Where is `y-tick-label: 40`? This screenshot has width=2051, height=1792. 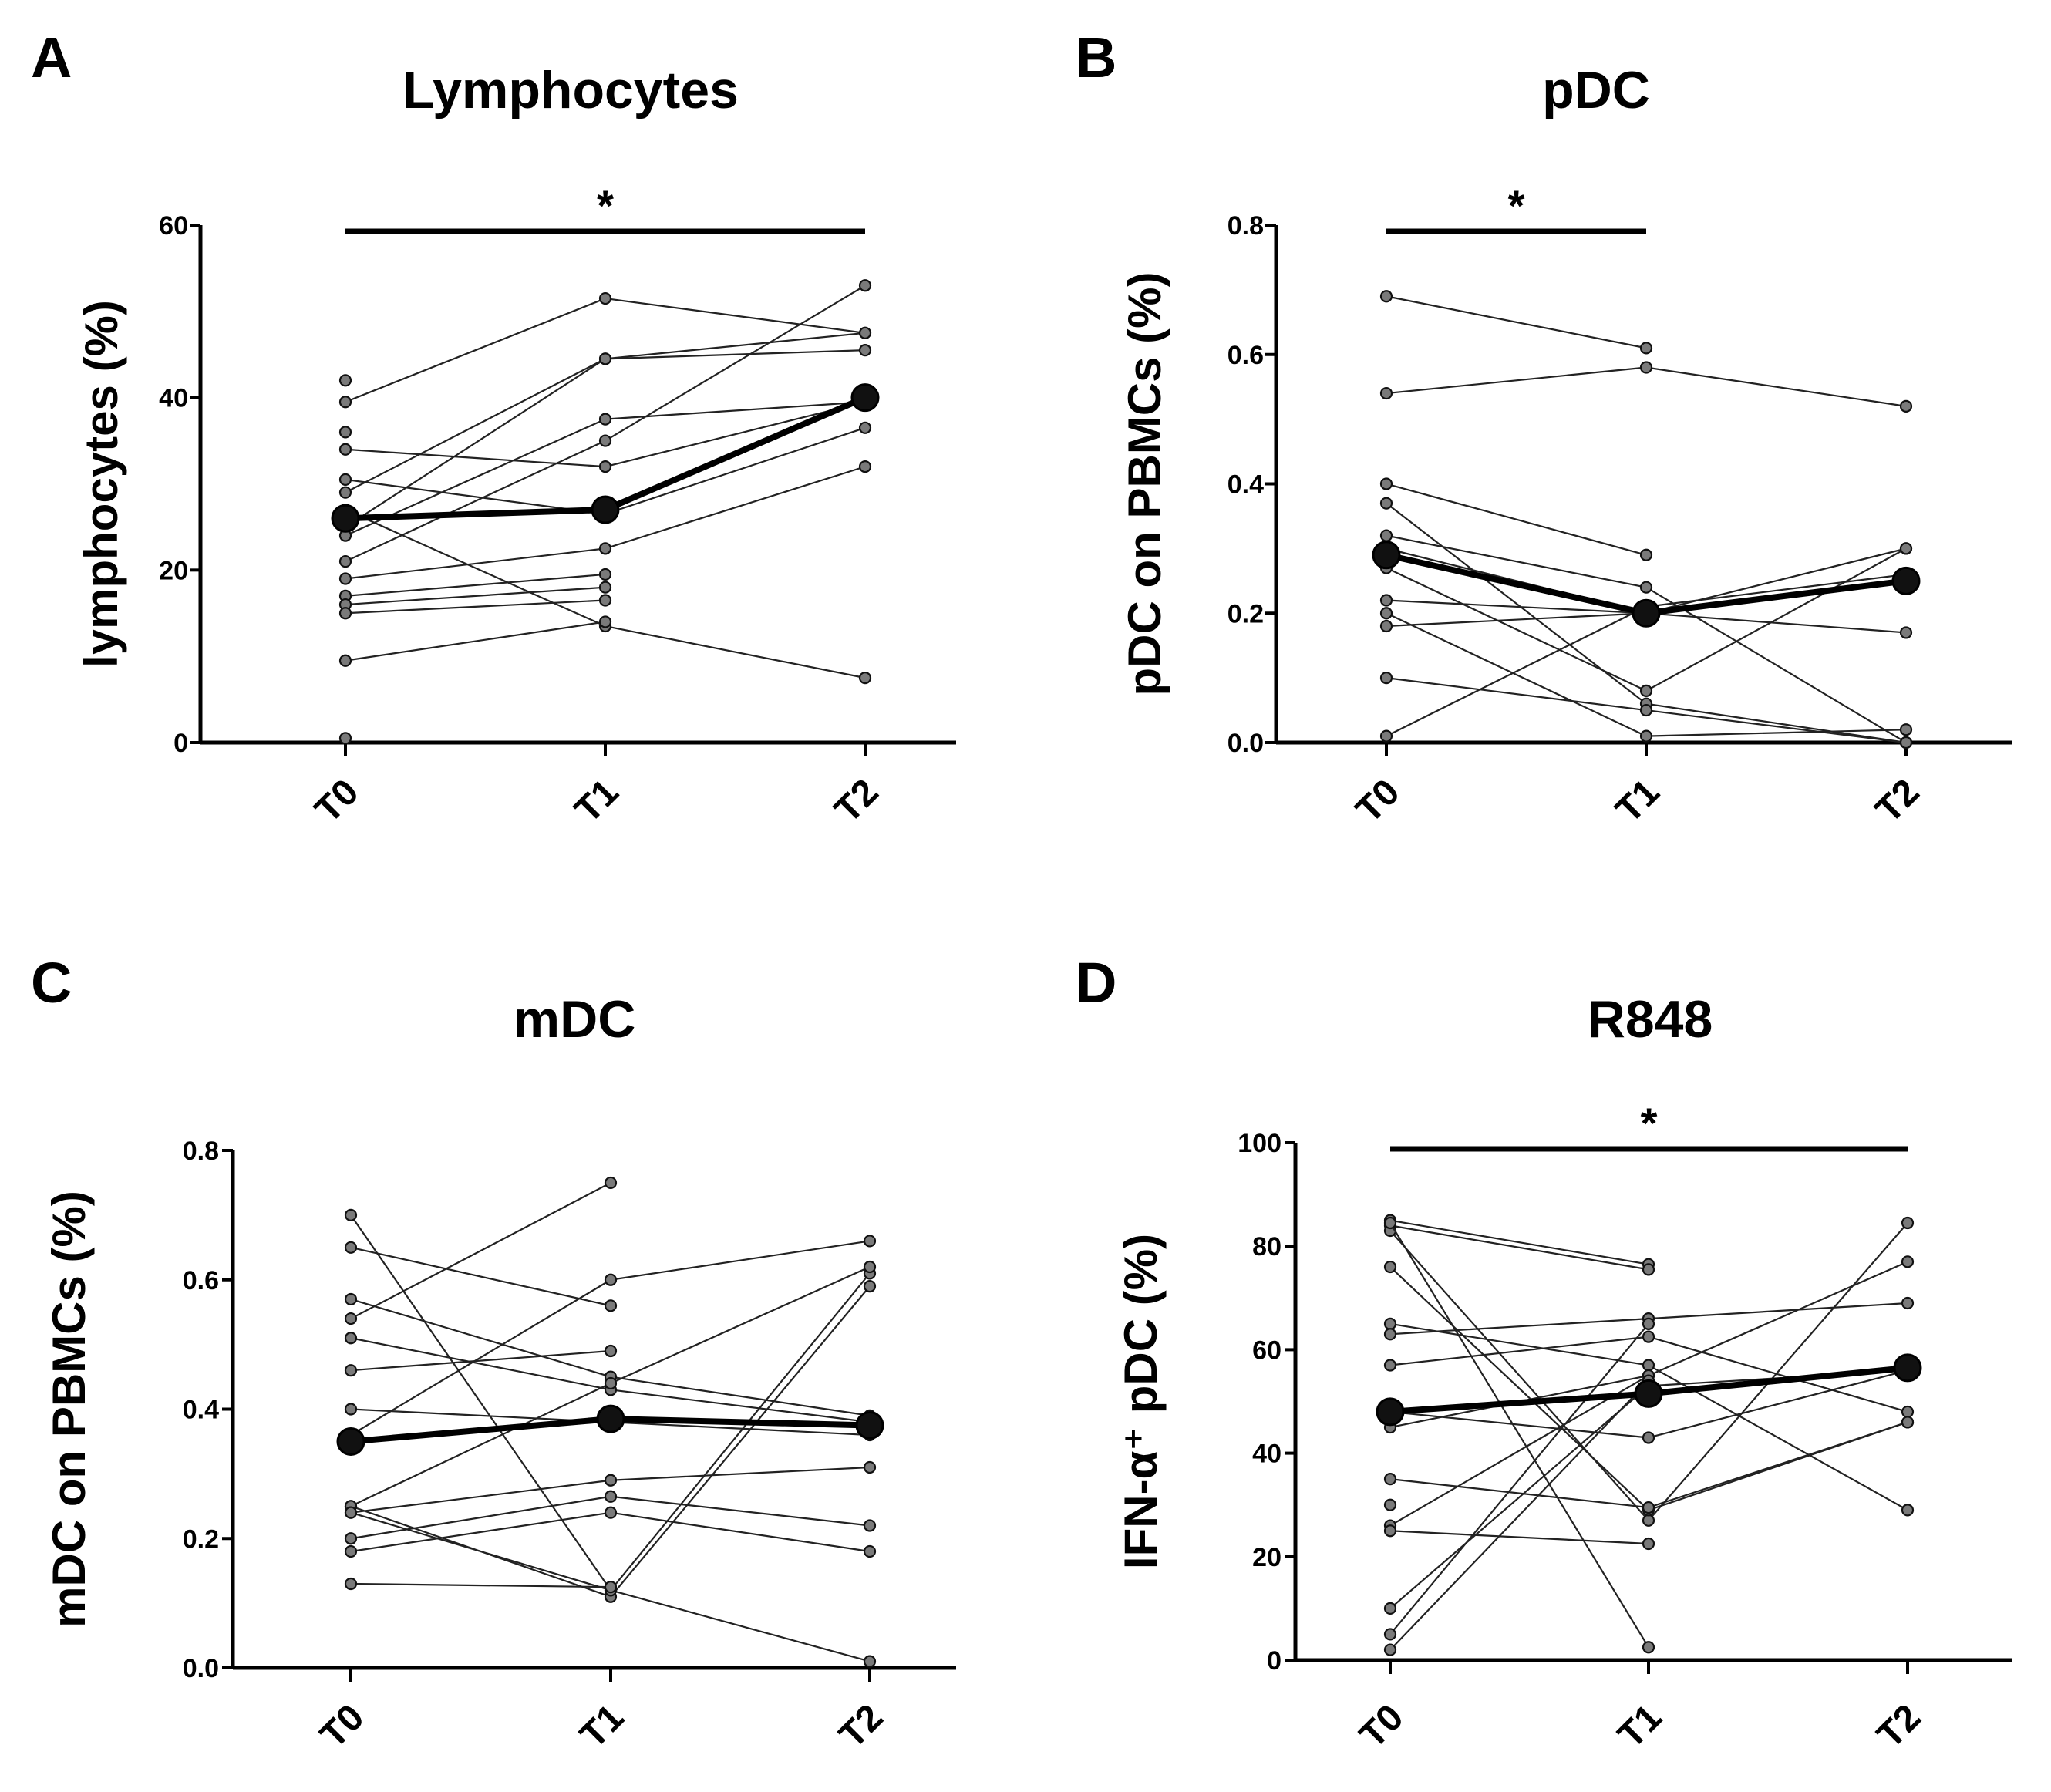 y-tick-label: 40 is located at coordinates (1266, 1454).